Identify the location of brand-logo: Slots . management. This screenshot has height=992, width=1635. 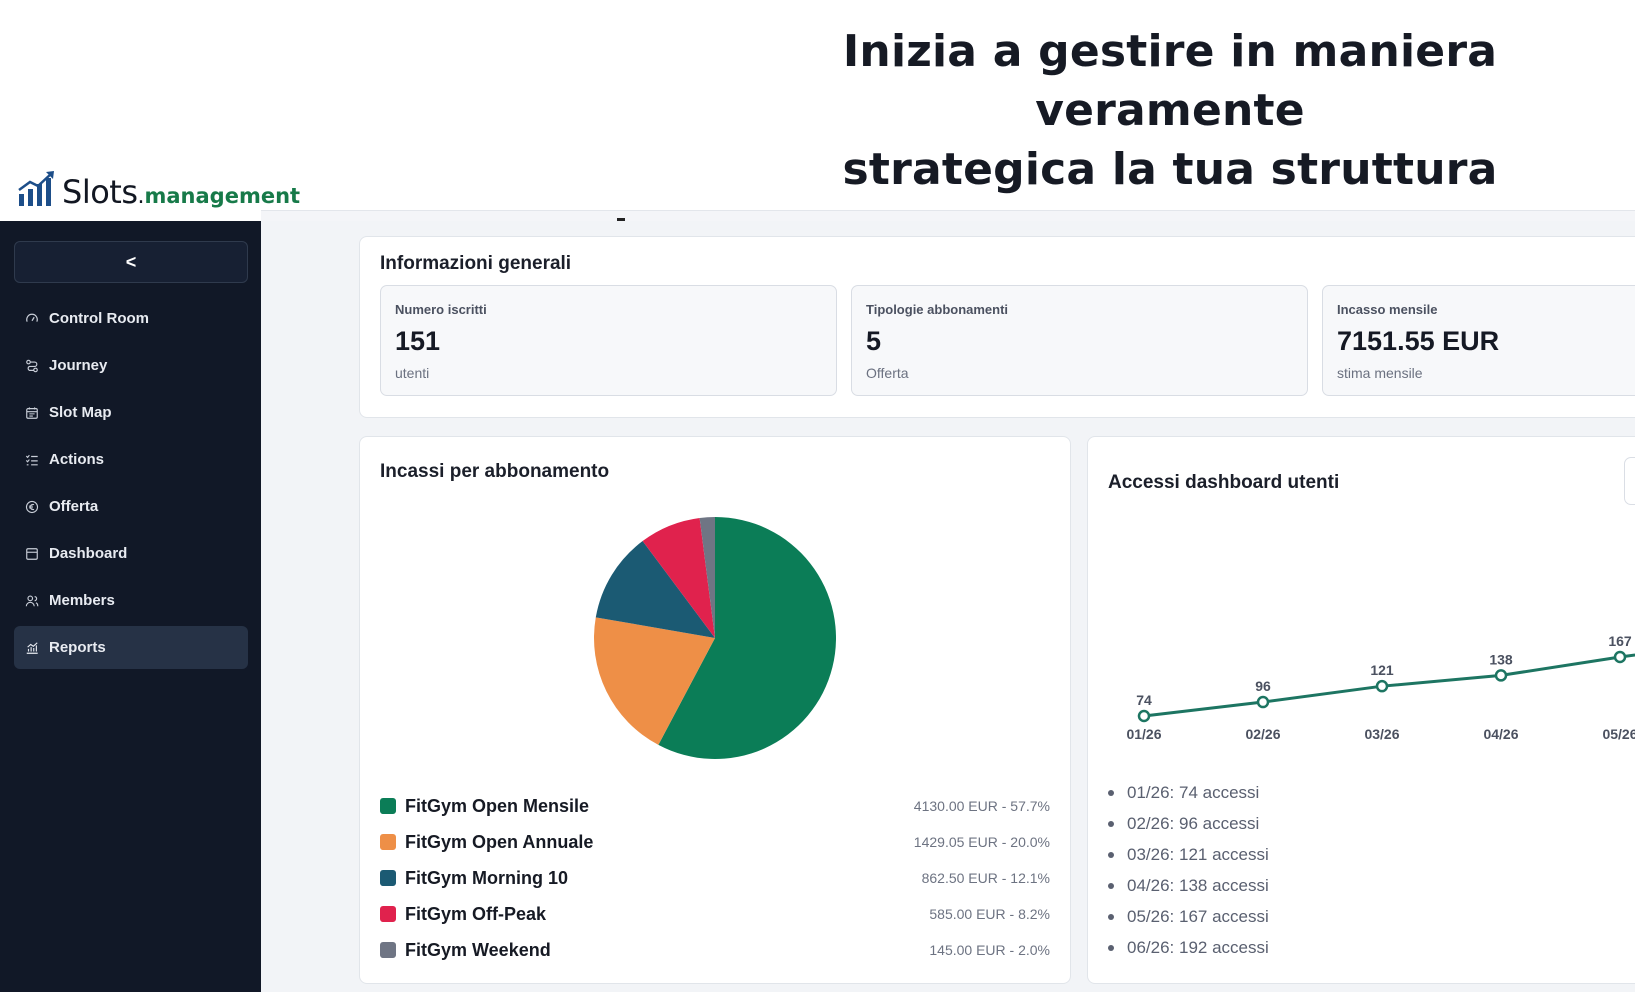
(159, 186).